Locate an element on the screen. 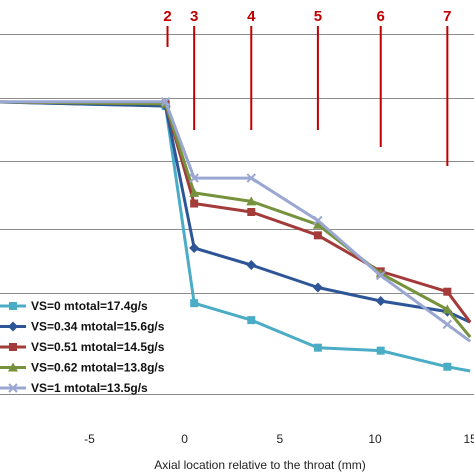 This screenshot has width=474, height=474. location-label: 4 is located at coordinates (251, 16).